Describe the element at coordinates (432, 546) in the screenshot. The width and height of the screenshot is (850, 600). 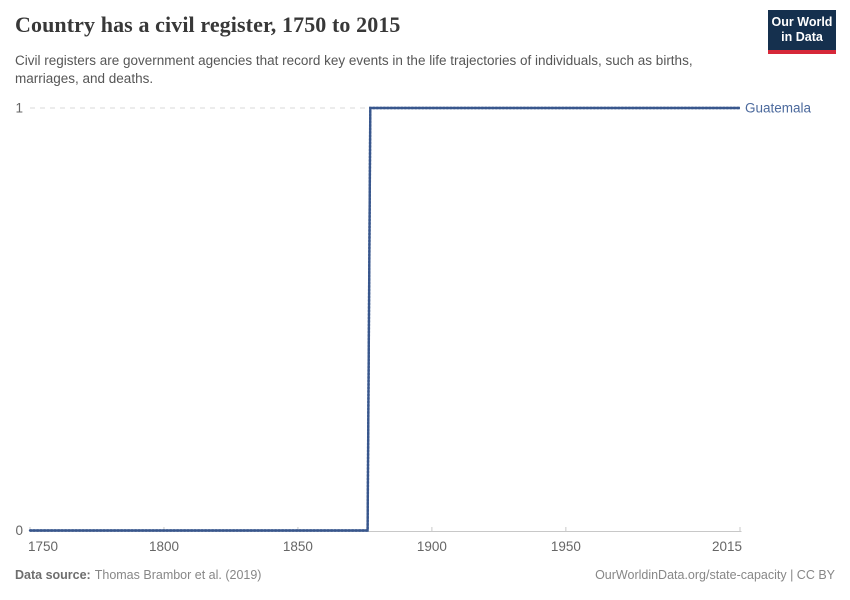
I see `x-tick-label-1900: 1900` at that location.